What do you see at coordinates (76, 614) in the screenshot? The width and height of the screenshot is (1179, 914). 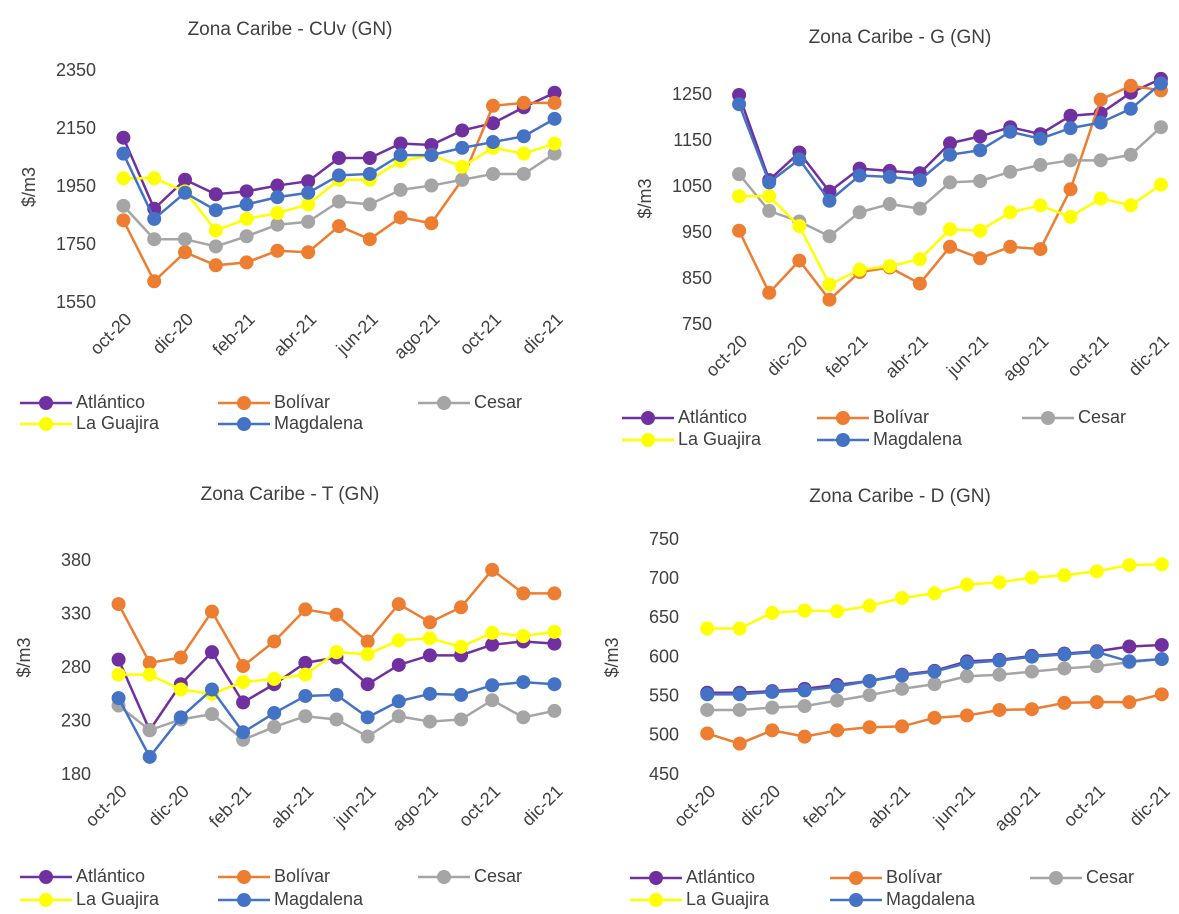 I see `y-tick-label: 330` at bounding box center [76, 614].